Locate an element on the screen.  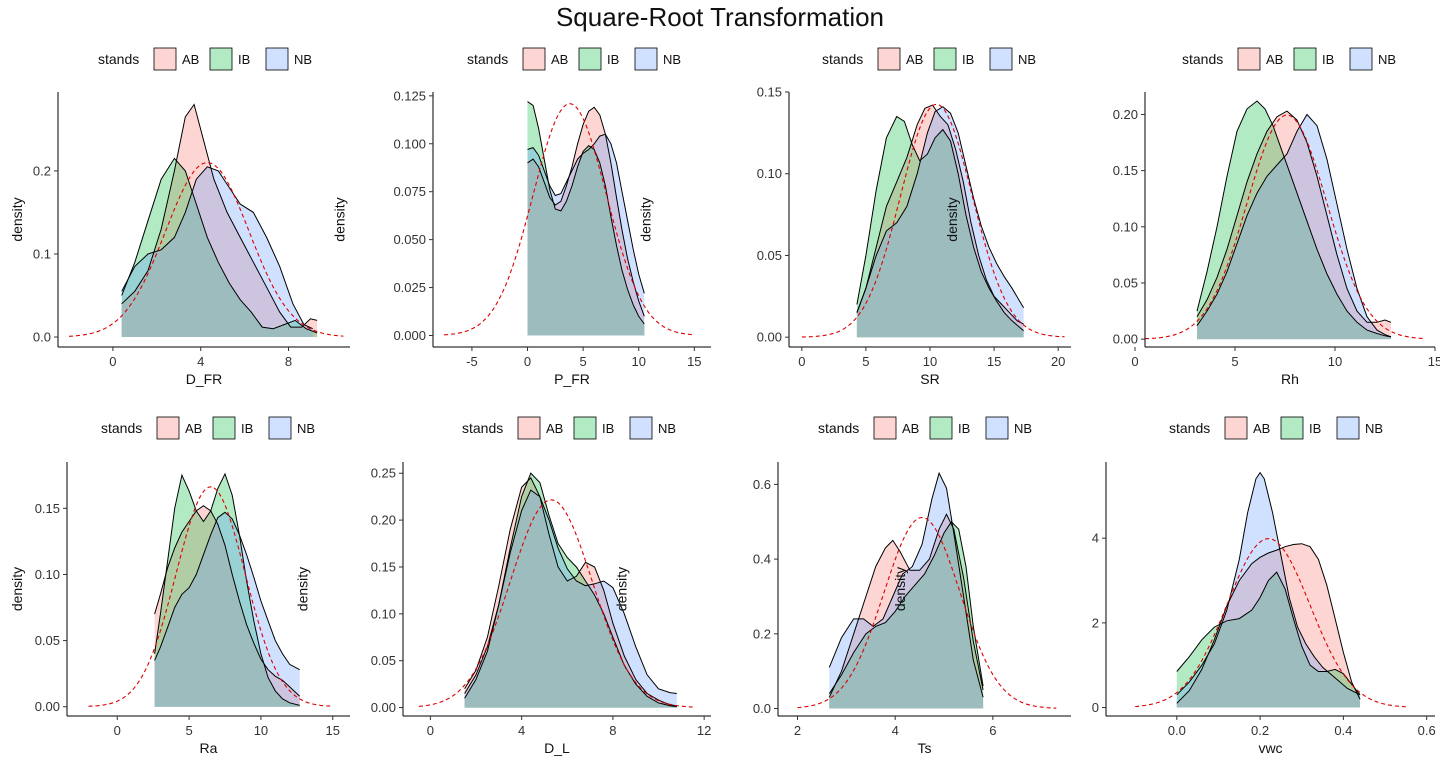
y-tick-label: 0.0 is located at coordinates (42, 337).